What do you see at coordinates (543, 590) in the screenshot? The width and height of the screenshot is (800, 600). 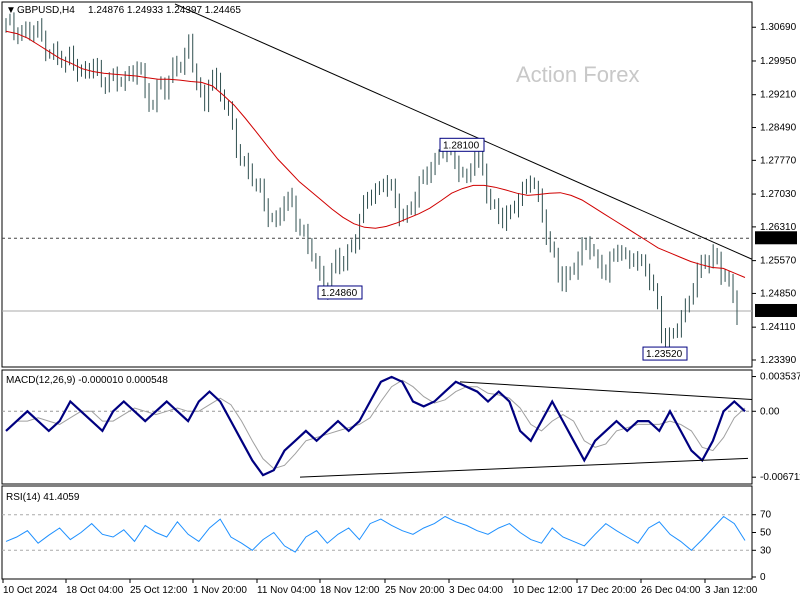 I see `x-tick-label: 10 Dec 12:00` at bounding box center [543, 590].